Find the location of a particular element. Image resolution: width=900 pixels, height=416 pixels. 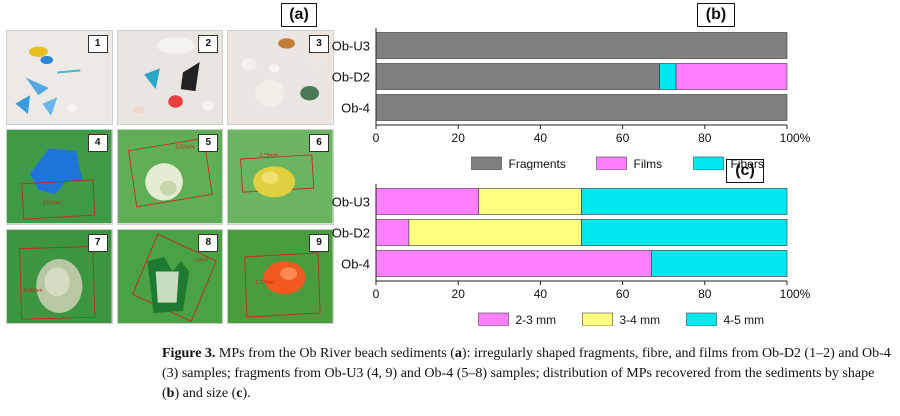

photo-number: 8 is located at coordinates (208, 242).